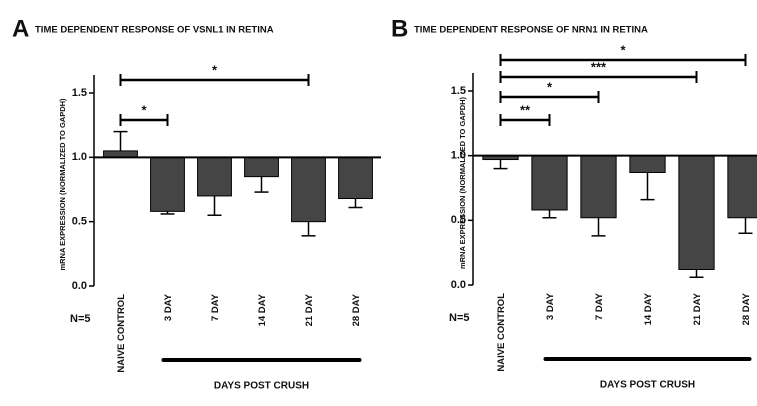 The width and height of the screenshot is (757, 406). What do you see at coordinates (599, 66) in the screenshot?
I see `significance-label: ***` at bounding box center [599, 66].